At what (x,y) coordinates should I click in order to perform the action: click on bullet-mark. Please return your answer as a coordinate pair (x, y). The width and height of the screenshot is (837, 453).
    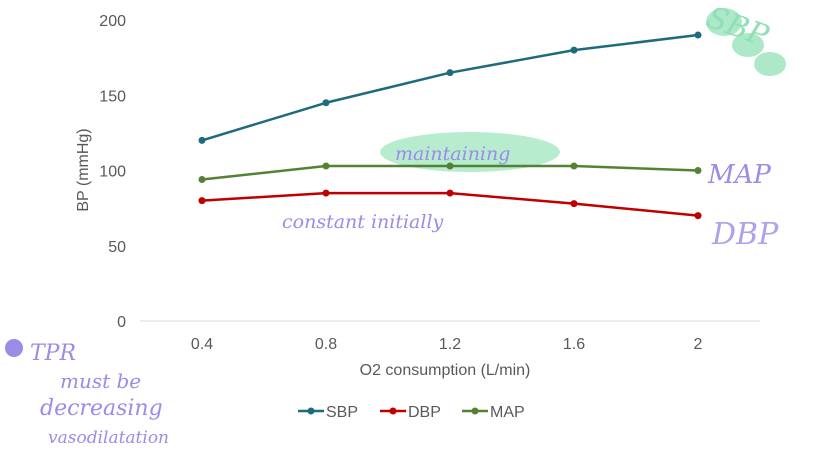
    Looking at the image, I should click on (14, 348).